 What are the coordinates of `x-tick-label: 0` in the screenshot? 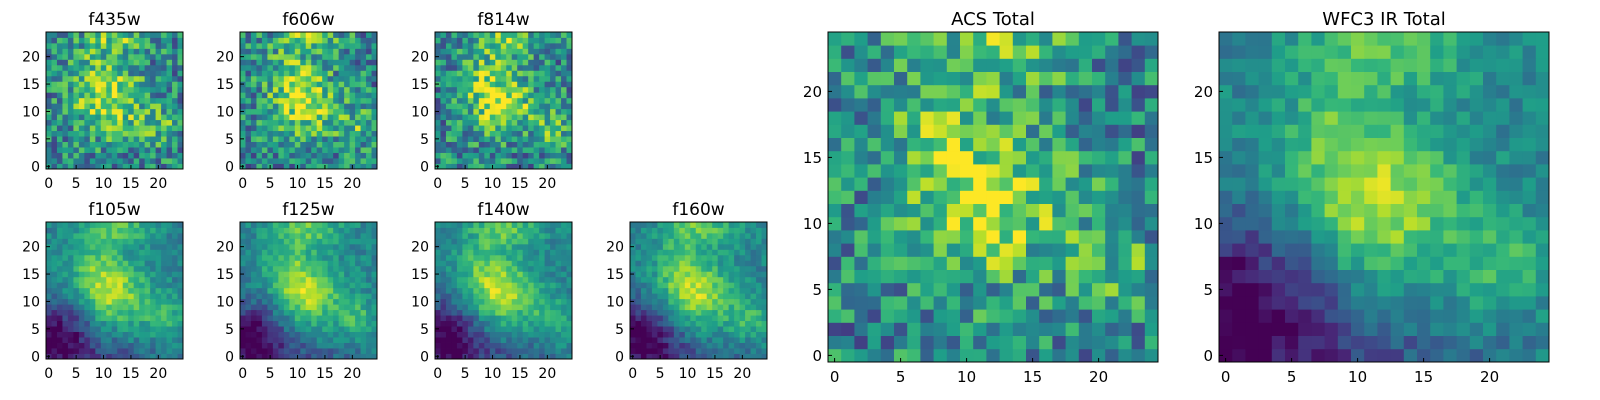 It's located at (437, 374).